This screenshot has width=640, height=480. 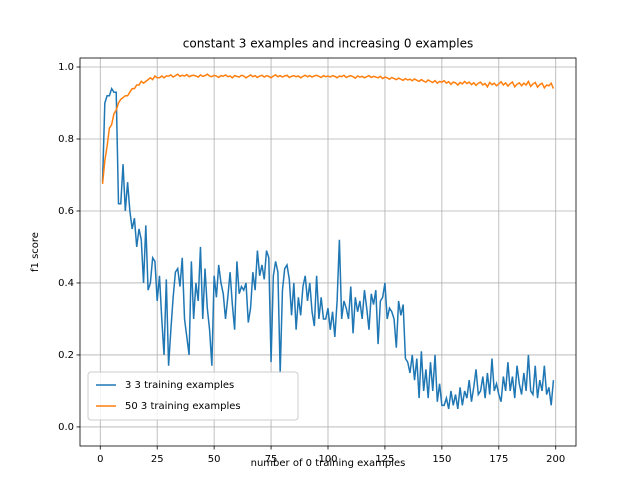 What do you see at coordinates (66, 283) in the screenshot?
I see `y-tick-label: 0.4` at bounding box center [66, 283].